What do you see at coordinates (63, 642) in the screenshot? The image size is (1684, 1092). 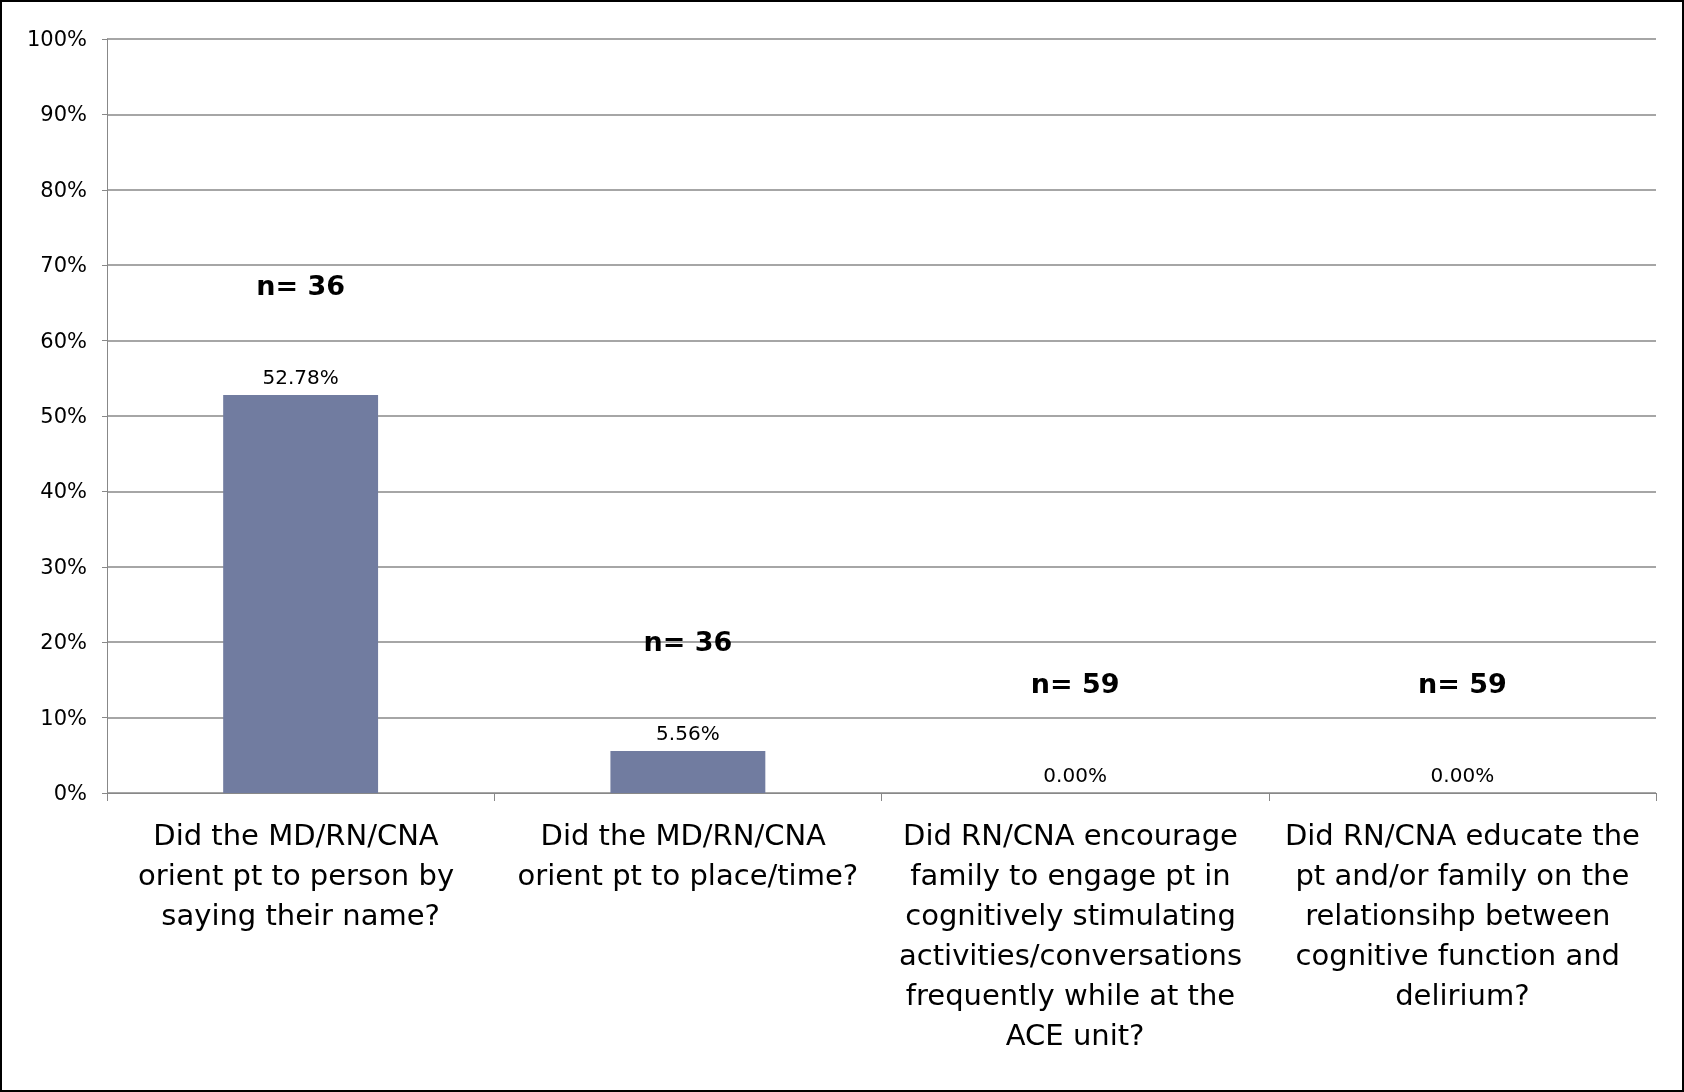 I see `y-tick-label: 20%` at bounding box center [63, 642].